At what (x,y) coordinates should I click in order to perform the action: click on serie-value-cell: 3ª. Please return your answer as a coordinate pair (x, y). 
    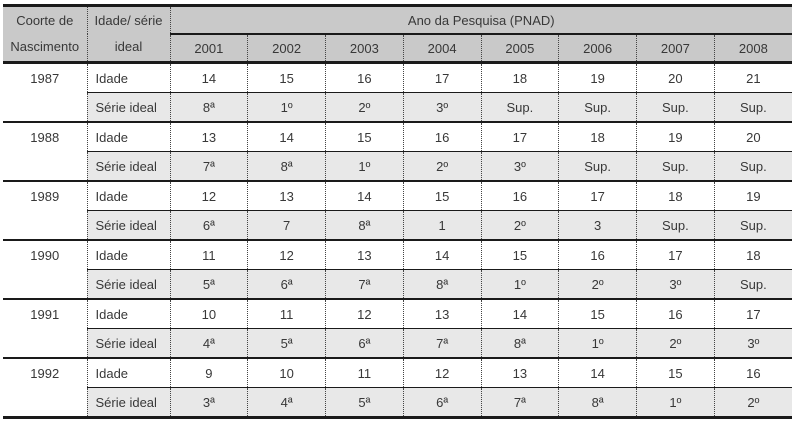
    Looking at the image, I should click on (208, 403).